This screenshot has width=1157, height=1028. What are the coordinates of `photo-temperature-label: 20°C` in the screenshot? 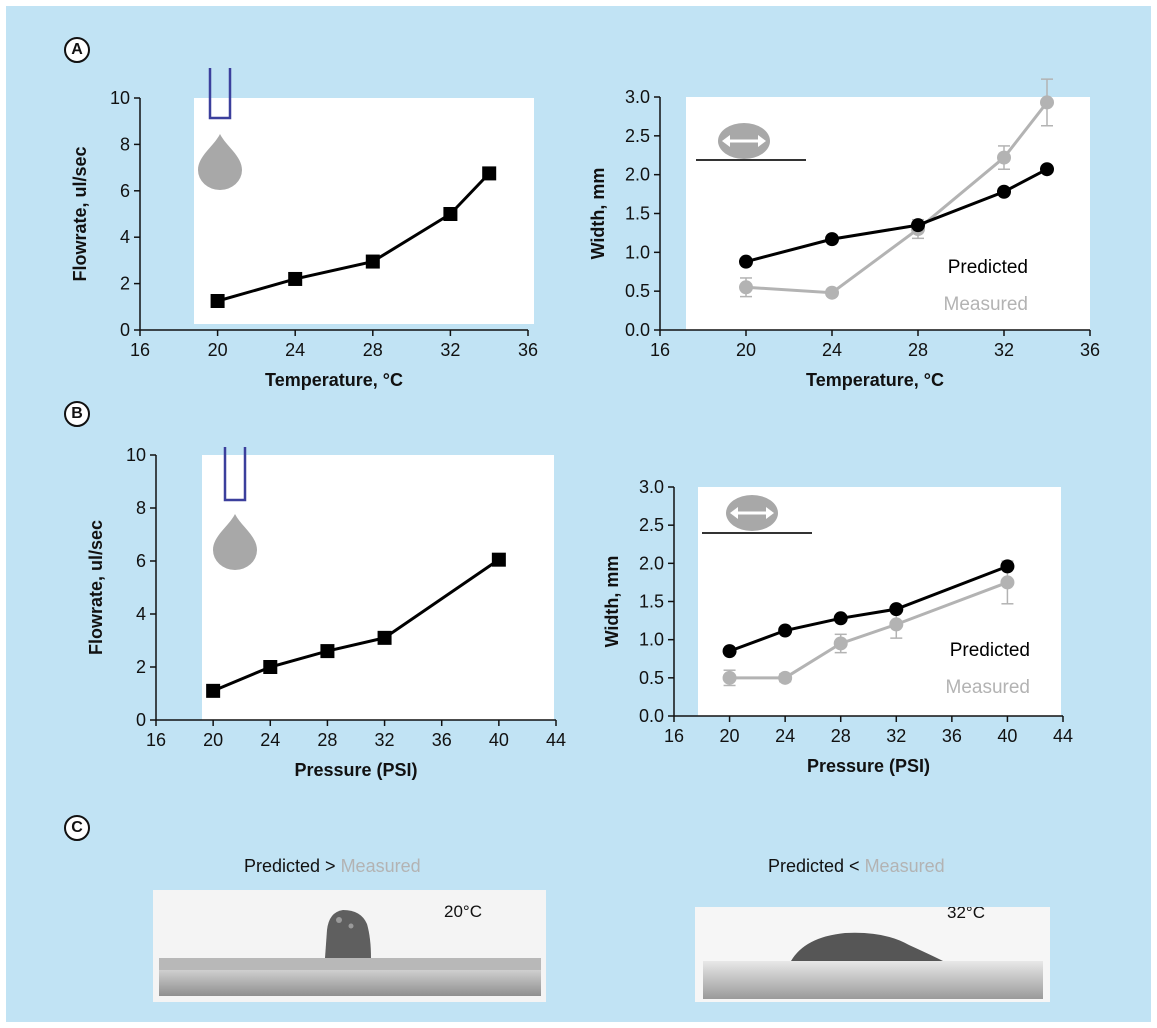 It's located at (463, 911).